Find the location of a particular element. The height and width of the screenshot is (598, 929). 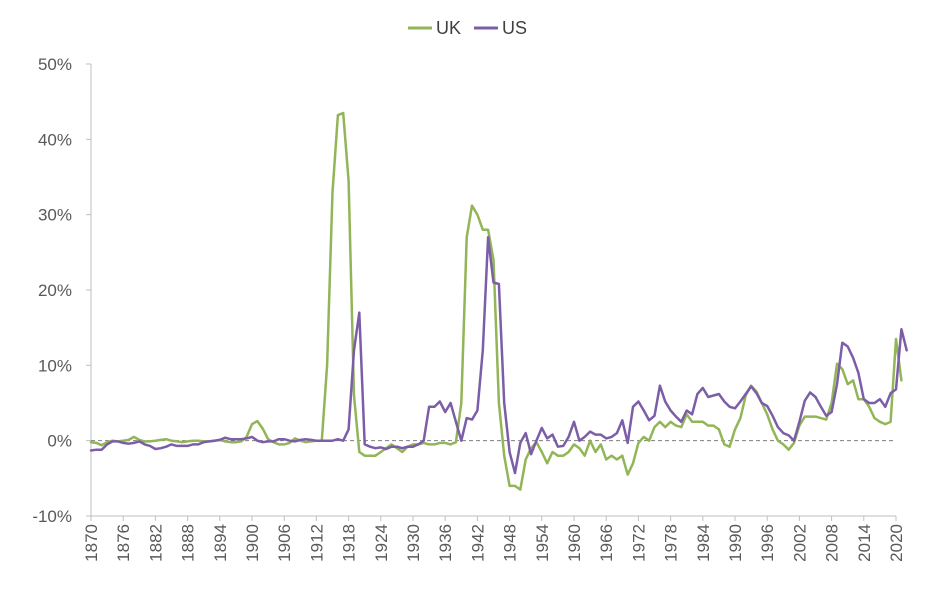

x-tick-label: 1876 is located at coordinates (123, 543).